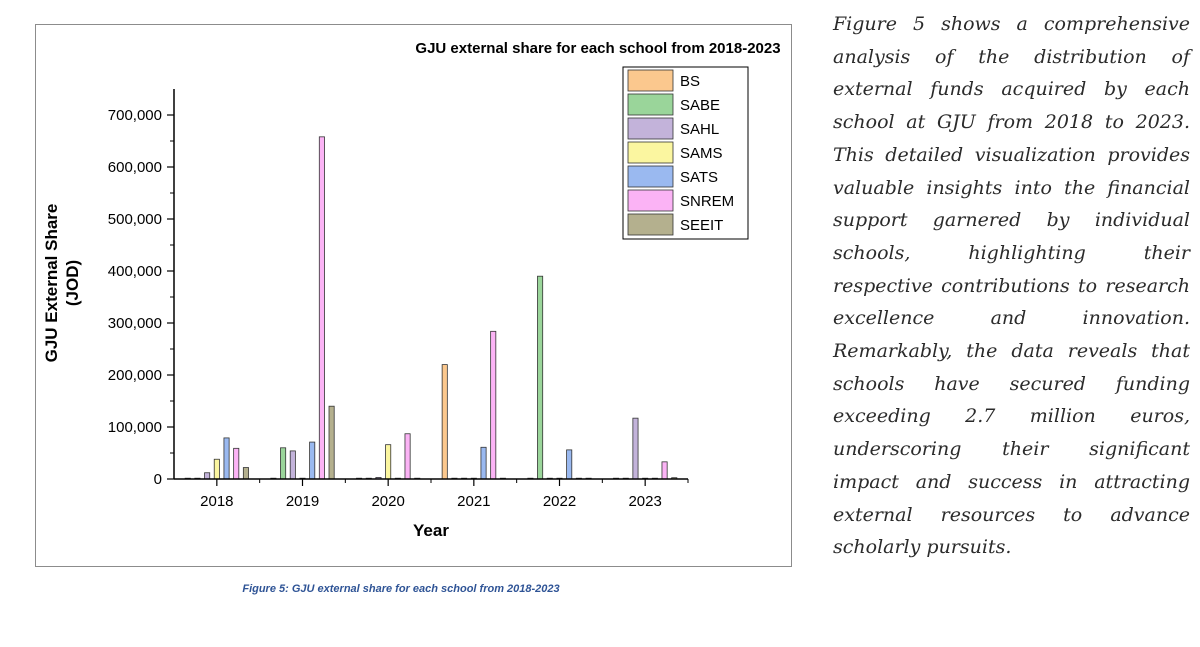 This screenshot has width=1200, height=647. Describe the element at coordinates (559, 501) in the screenshot. I see `x-tick-label: 2022` at that location.